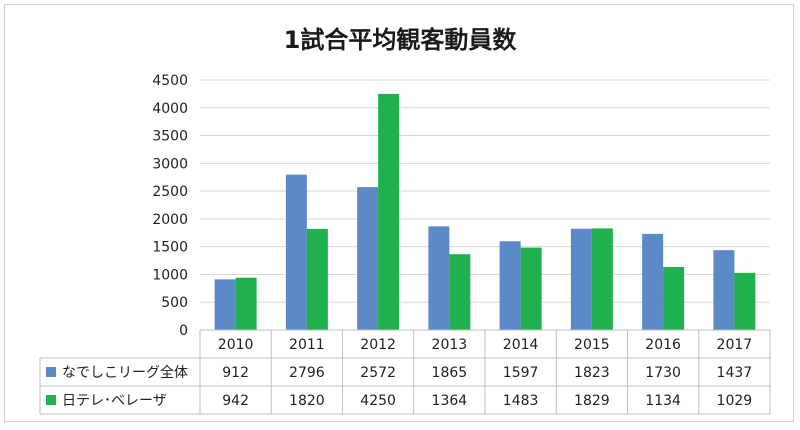 The width and height of the screenshot is (800, 430). I want to click on data-label: 1865, so click(450, 373).